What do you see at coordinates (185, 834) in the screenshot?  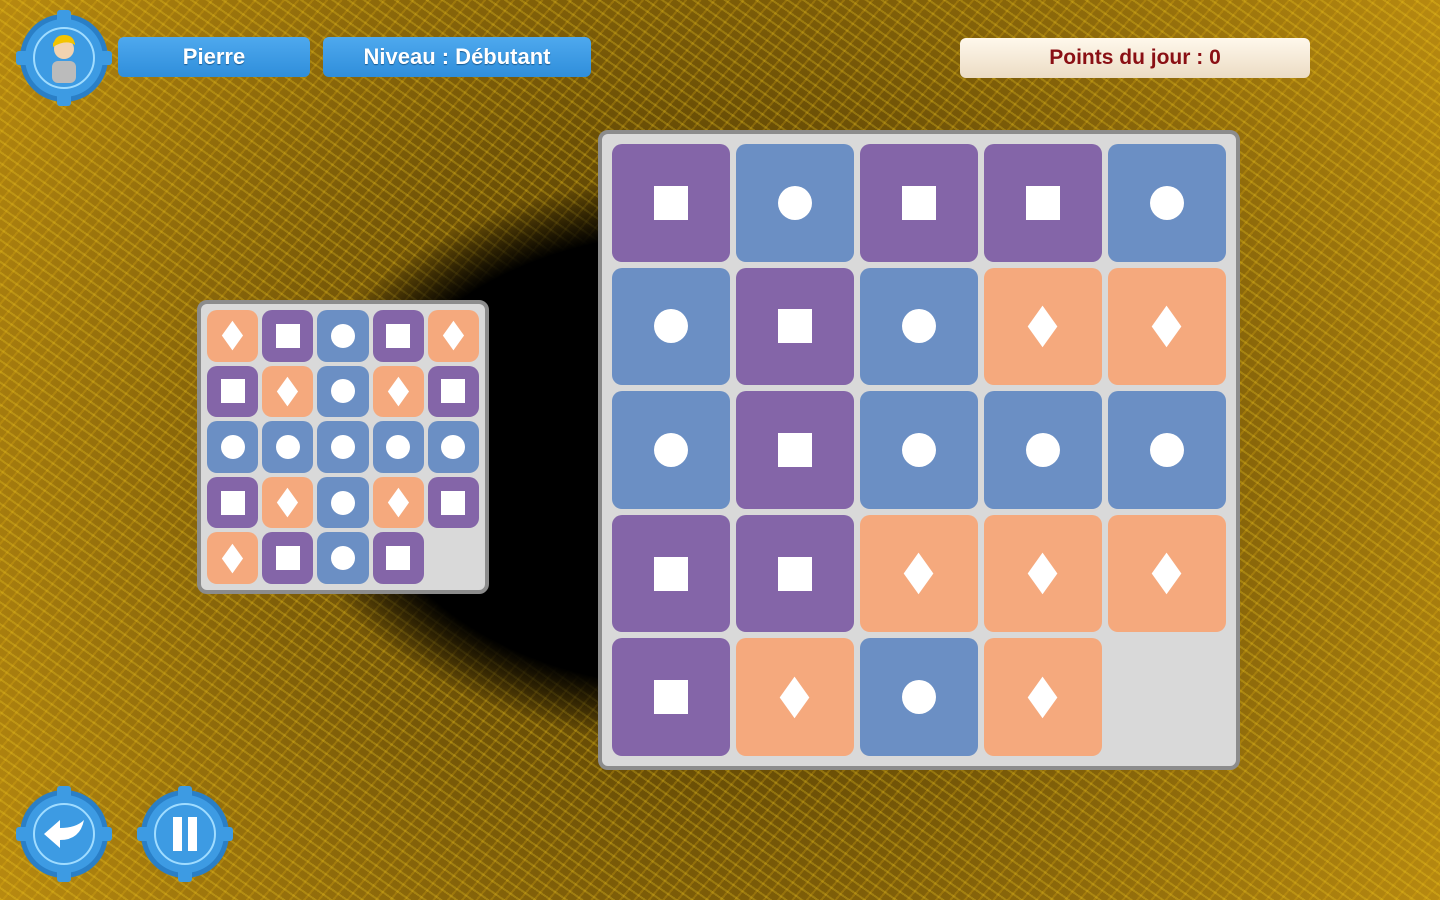 I see `pause-button` at bounding box center [185, 834].